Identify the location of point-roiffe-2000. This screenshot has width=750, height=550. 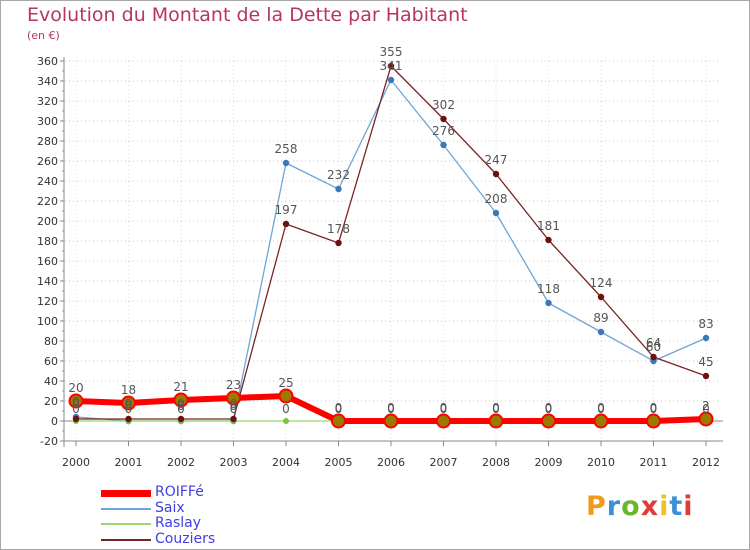
(76, 401).